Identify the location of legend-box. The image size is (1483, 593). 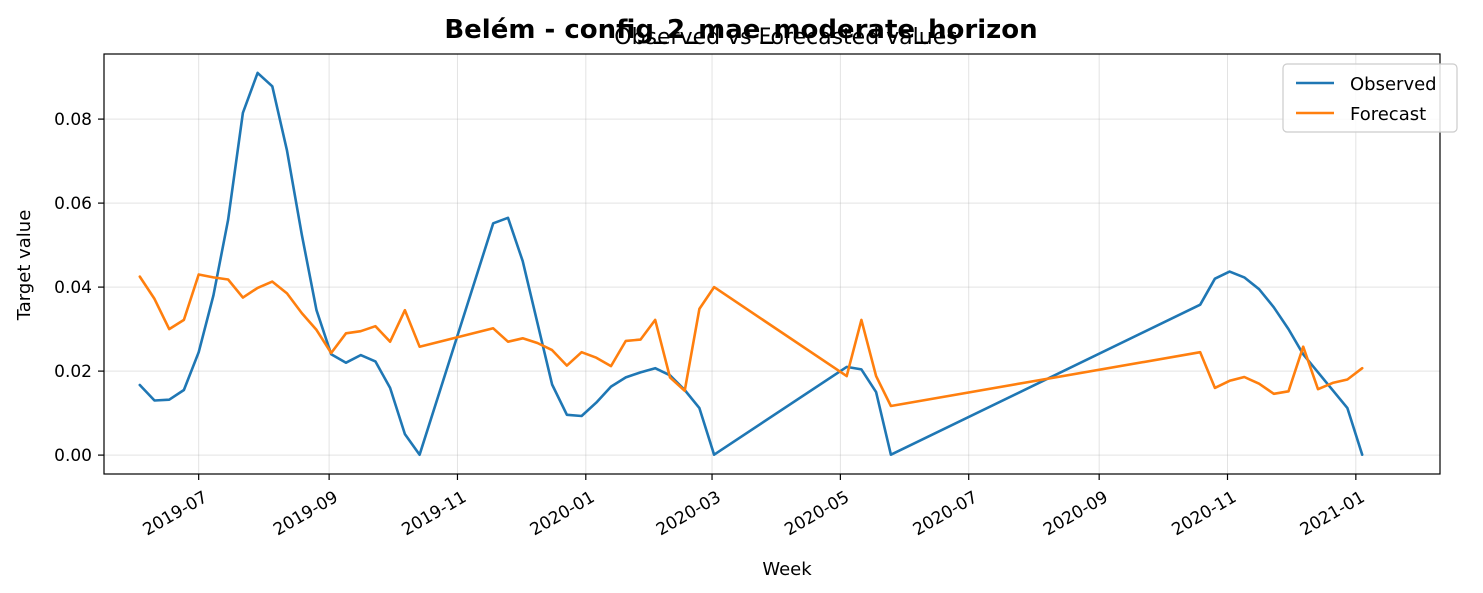
(1370, 98).